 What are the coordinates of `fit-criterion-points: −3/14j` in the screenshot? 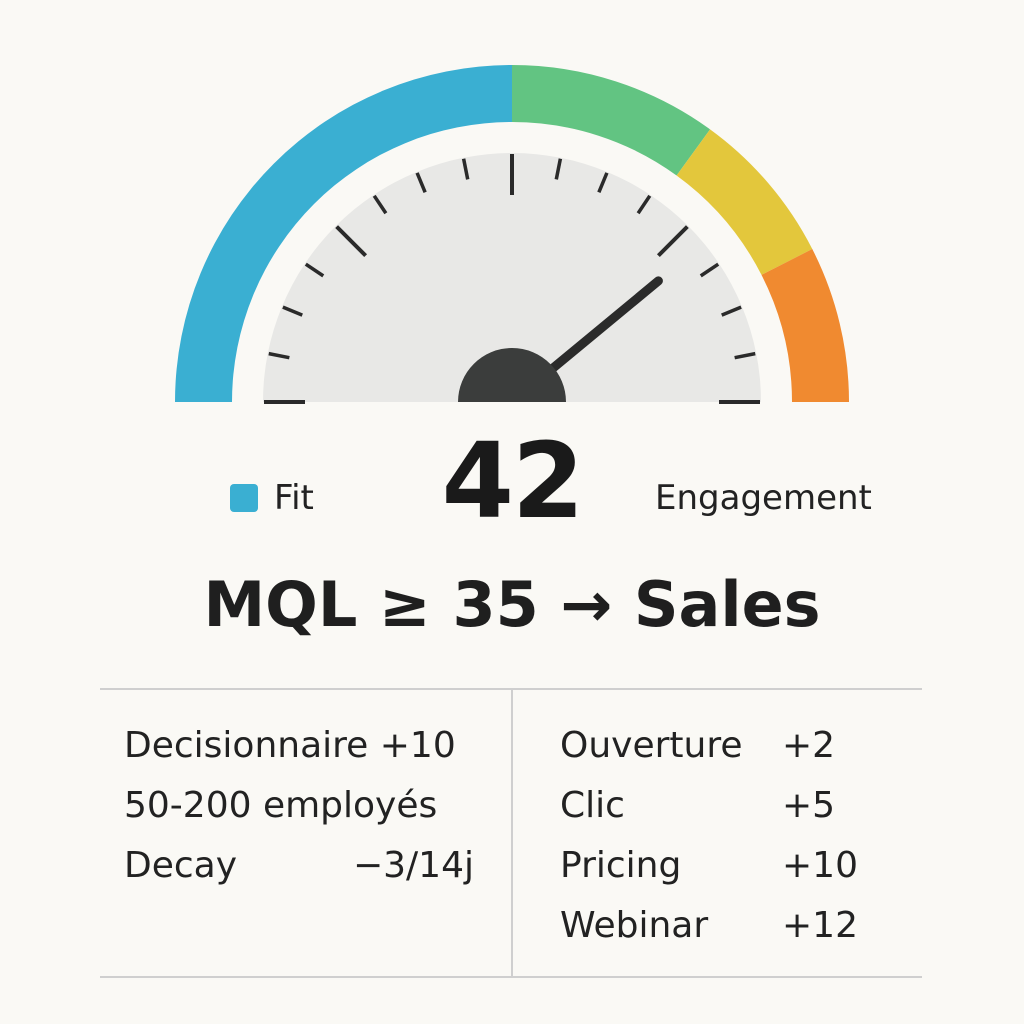 It's located at (413, 865).